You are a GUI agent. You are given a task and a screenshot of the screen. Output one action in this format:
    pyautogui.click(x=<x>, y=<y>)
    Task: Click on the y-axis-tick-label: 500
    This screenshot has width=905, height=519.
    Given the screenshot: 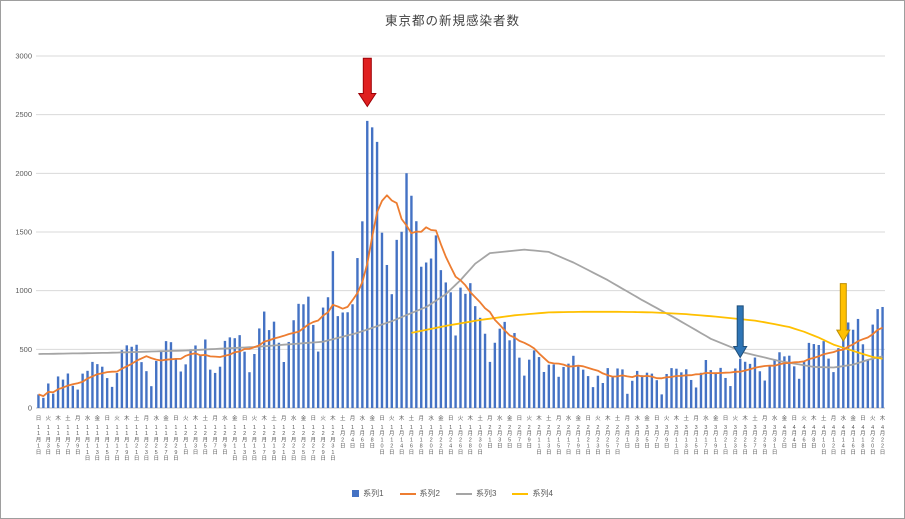 What is the action you would take?
    pyautogui.click(x=25, y=349)
    